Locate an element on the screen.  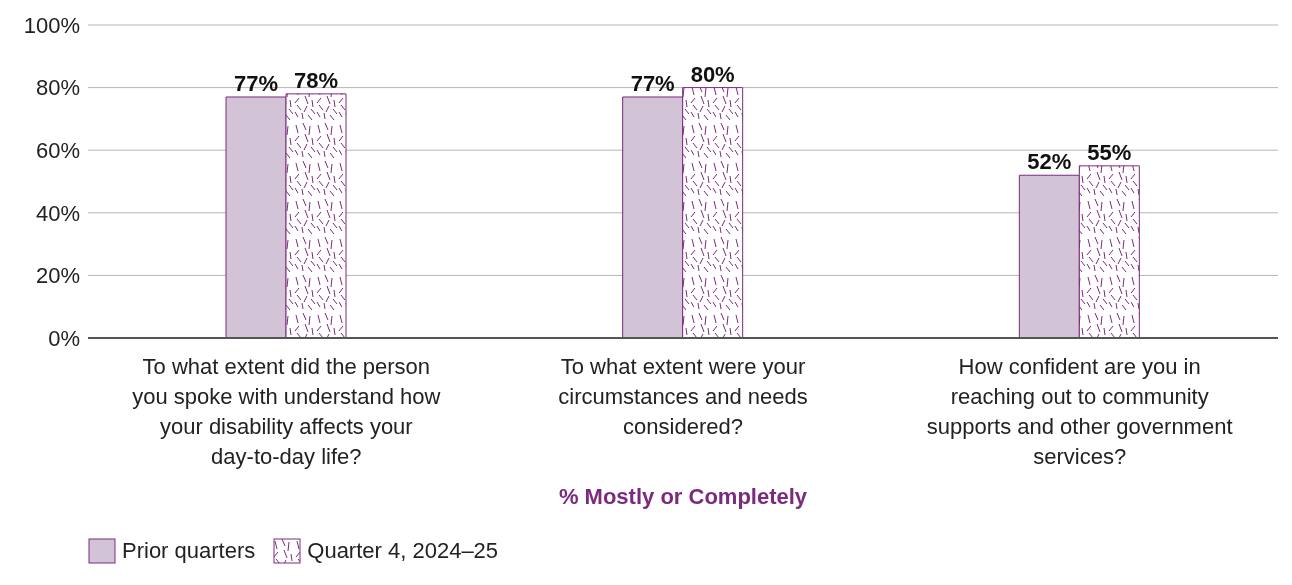
x-tick-label: How confident are you in reaching out to community supports and other government services? is located at coordinates (1079, 411).